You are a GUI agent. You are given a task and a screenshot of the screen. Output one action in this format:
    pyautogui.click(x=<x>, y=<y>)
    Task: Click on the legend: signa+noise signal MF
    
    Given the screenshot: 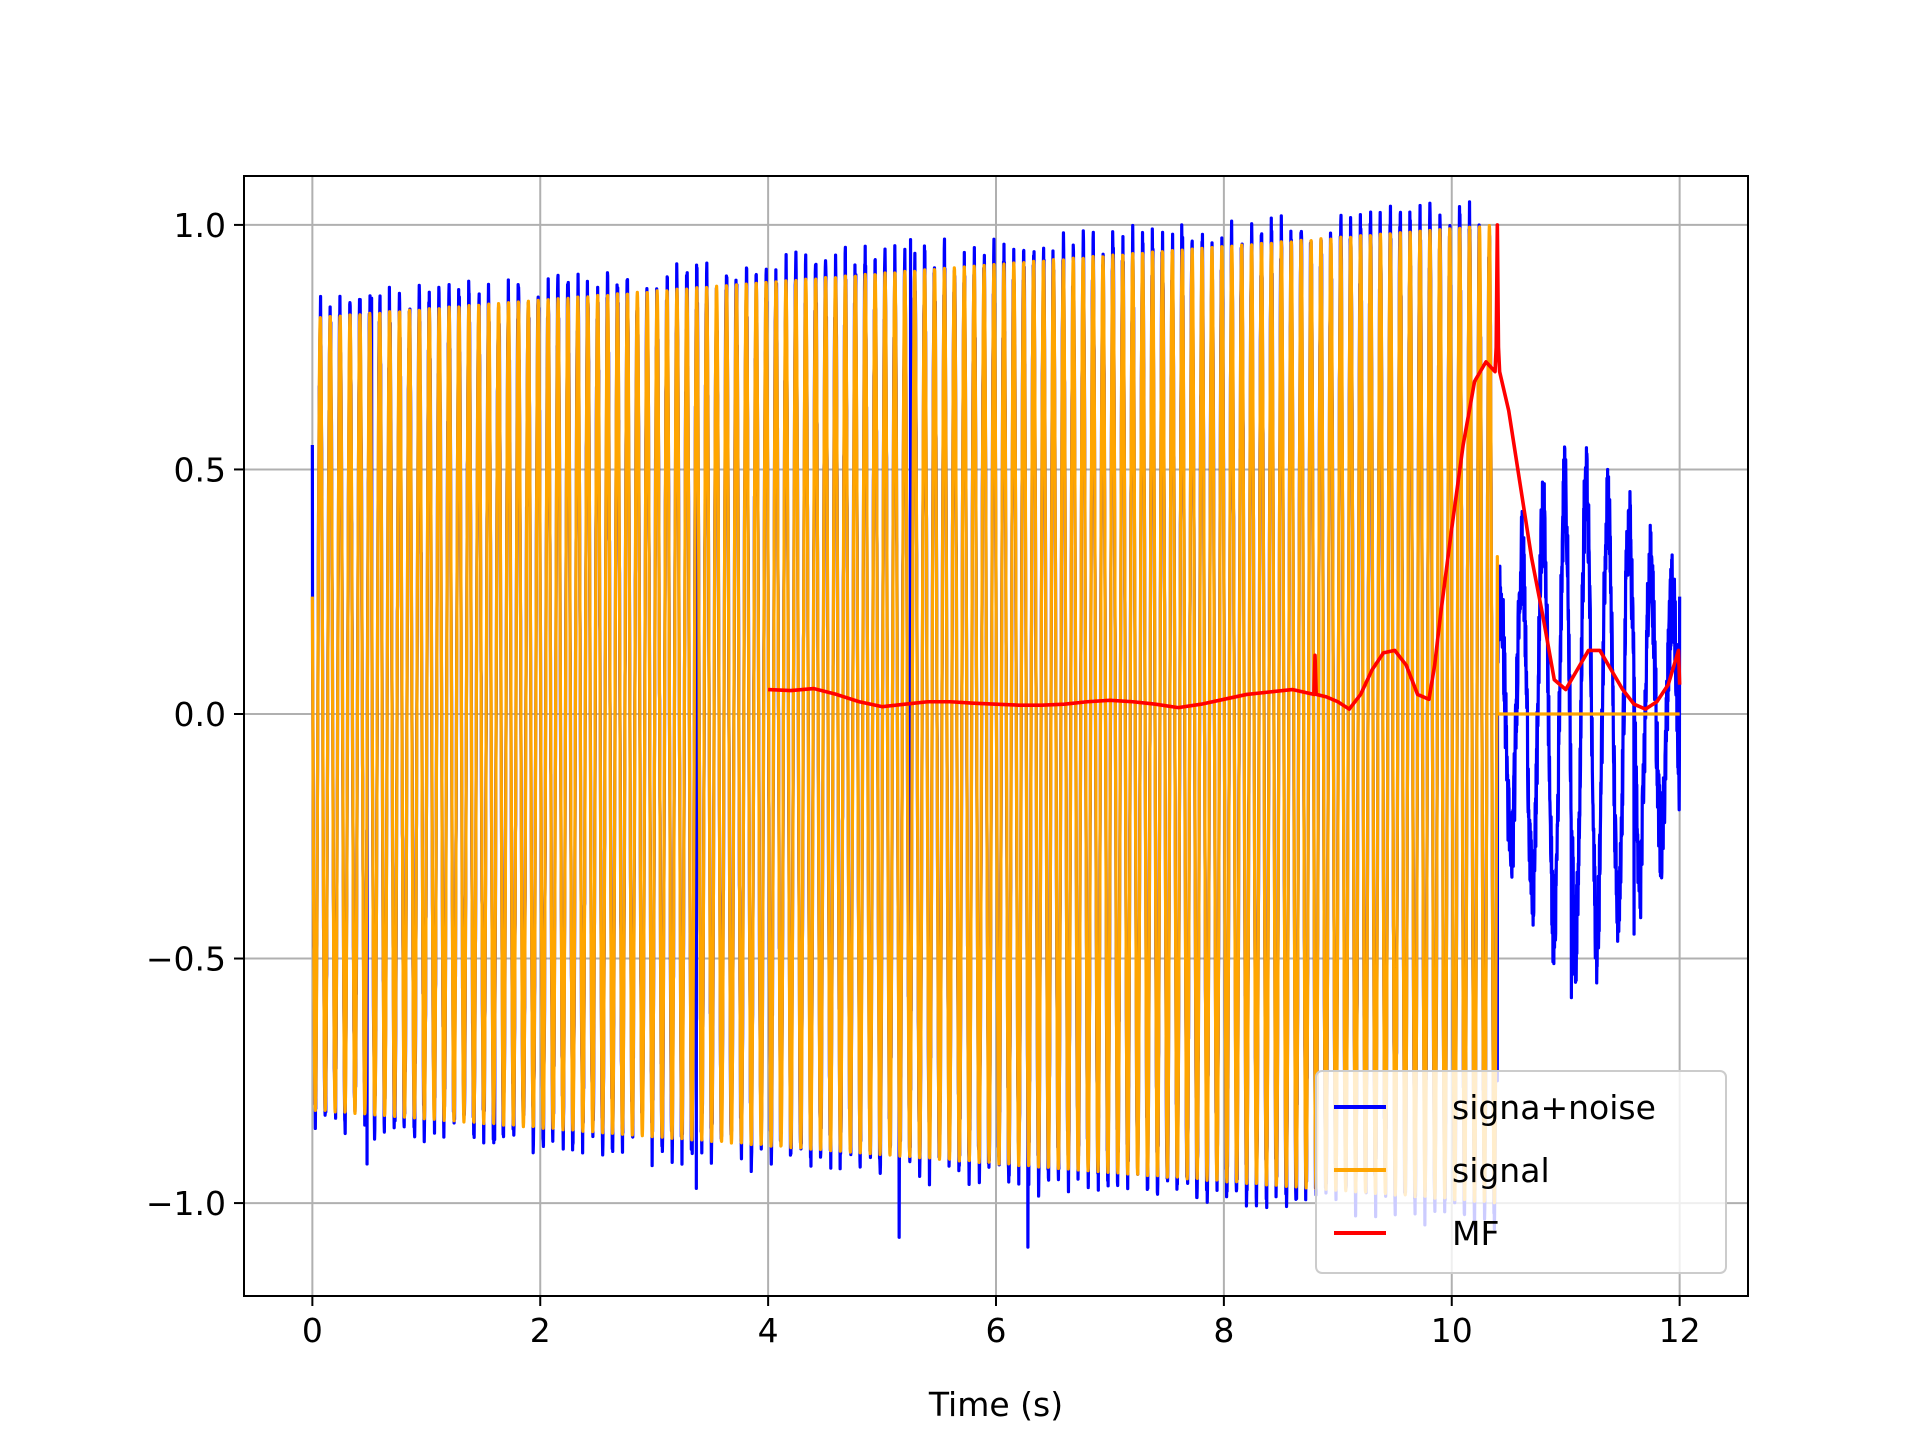 What is the action you would take?
    pyautogui.click(x=1521, y=1172)
    